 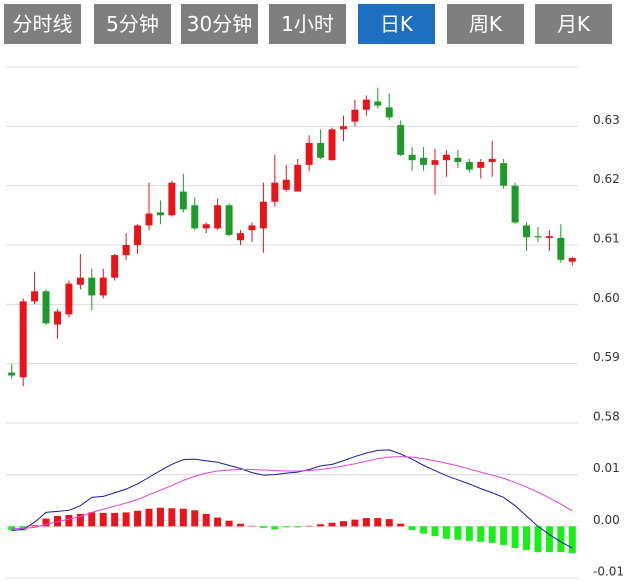 What do you see at coordinates (606, 417) in the screenshot?
I see `y-tick-label: 0.58` at bounding box center [606, 417].